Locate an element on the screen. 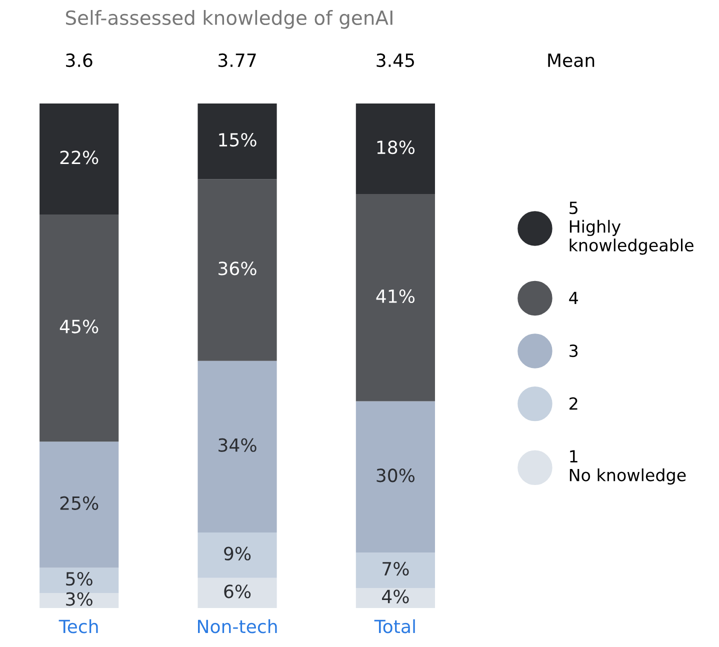  data-label: 6% is located at coordinates (237, 591).